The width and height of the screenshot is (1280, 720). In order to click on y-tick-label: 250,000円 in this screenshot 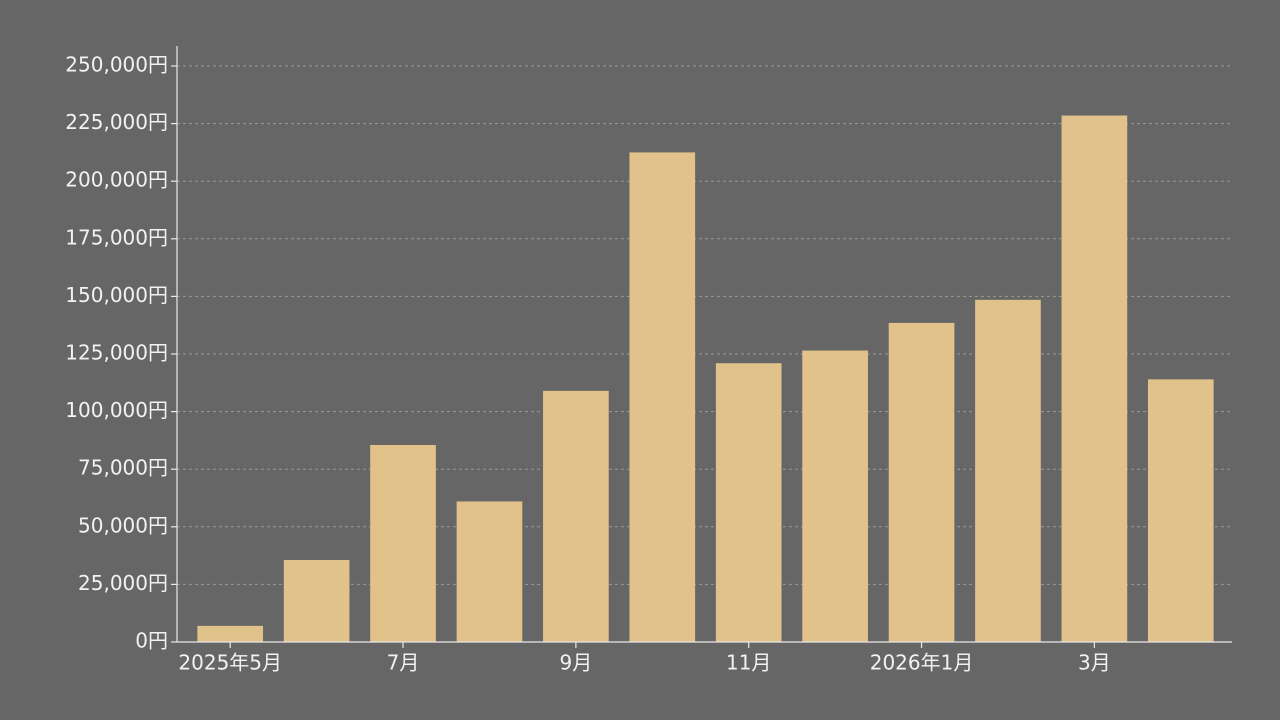, I will do `click(116, 65)`.